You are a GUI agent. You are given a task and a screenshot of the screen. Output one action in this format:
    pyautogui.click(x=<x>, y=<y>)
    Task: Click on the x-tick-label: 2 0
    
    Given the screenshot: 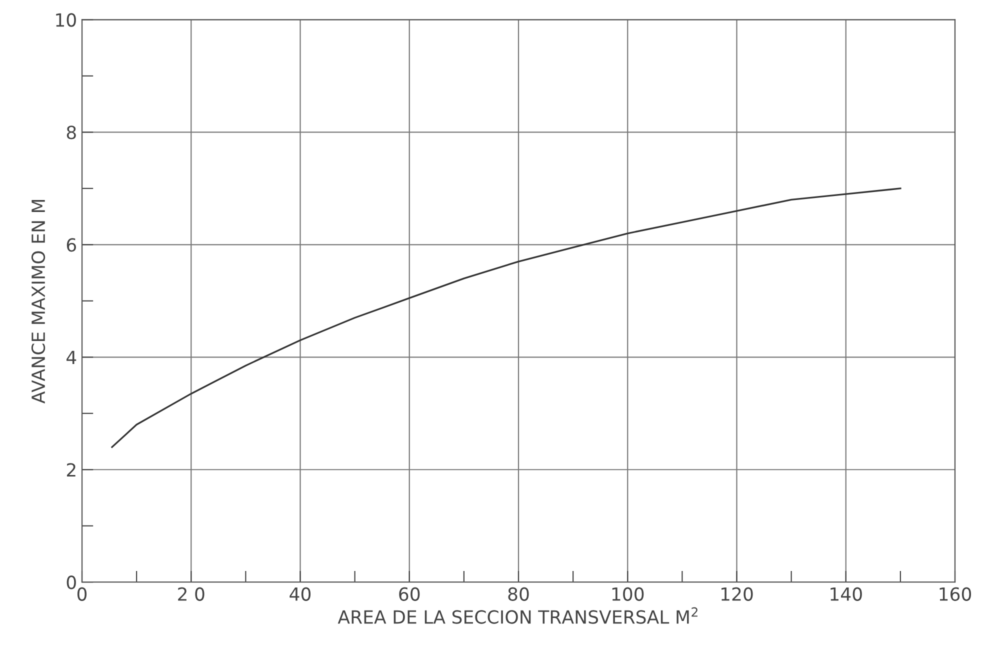 What is the action you would take?
    pyautogui.click(x=191, y=594)
    